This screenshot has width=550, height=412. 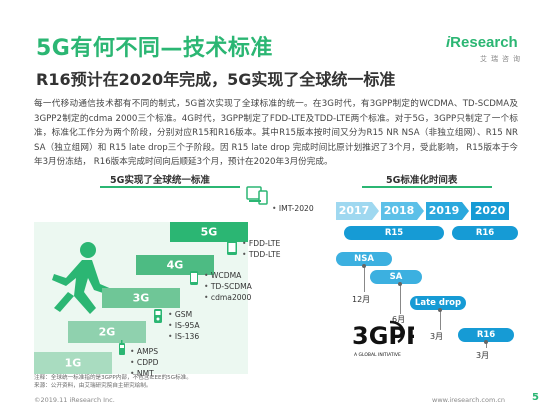 I want to click on standard-item: WCDMA, so click(x=228, y=275).